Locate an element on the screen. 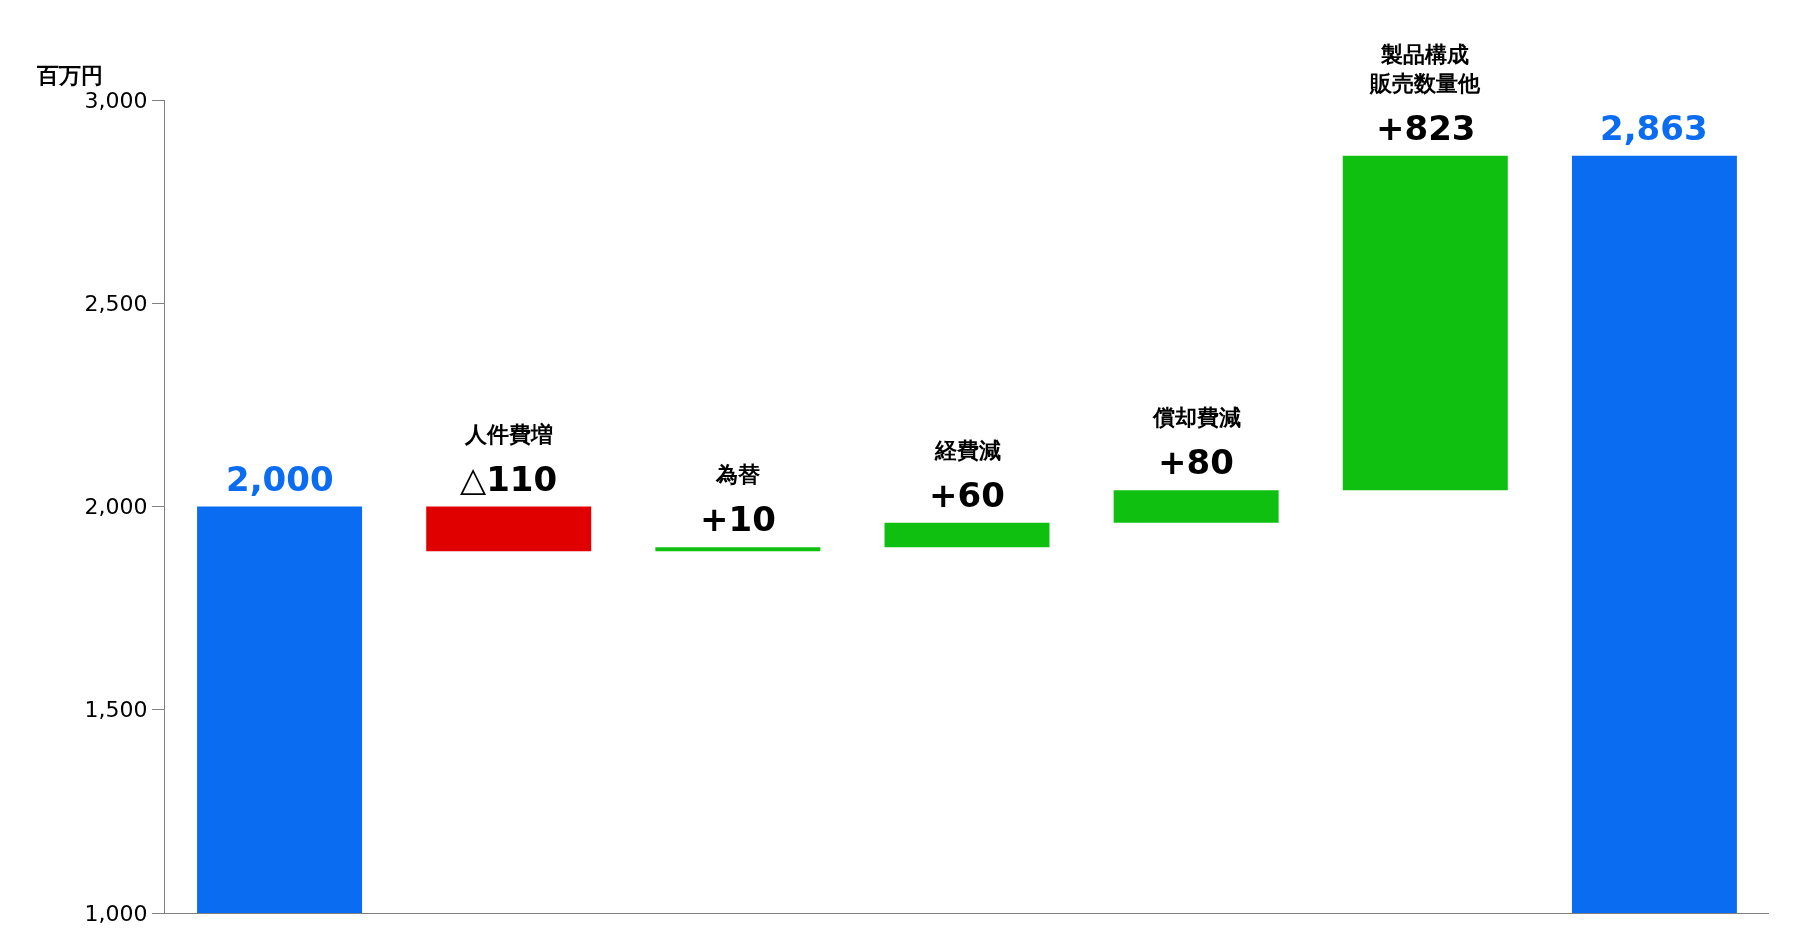 The height and width of the screenshot is (938, 1794). y-tick-label: 2,500 is located at coordinates (116, 303).